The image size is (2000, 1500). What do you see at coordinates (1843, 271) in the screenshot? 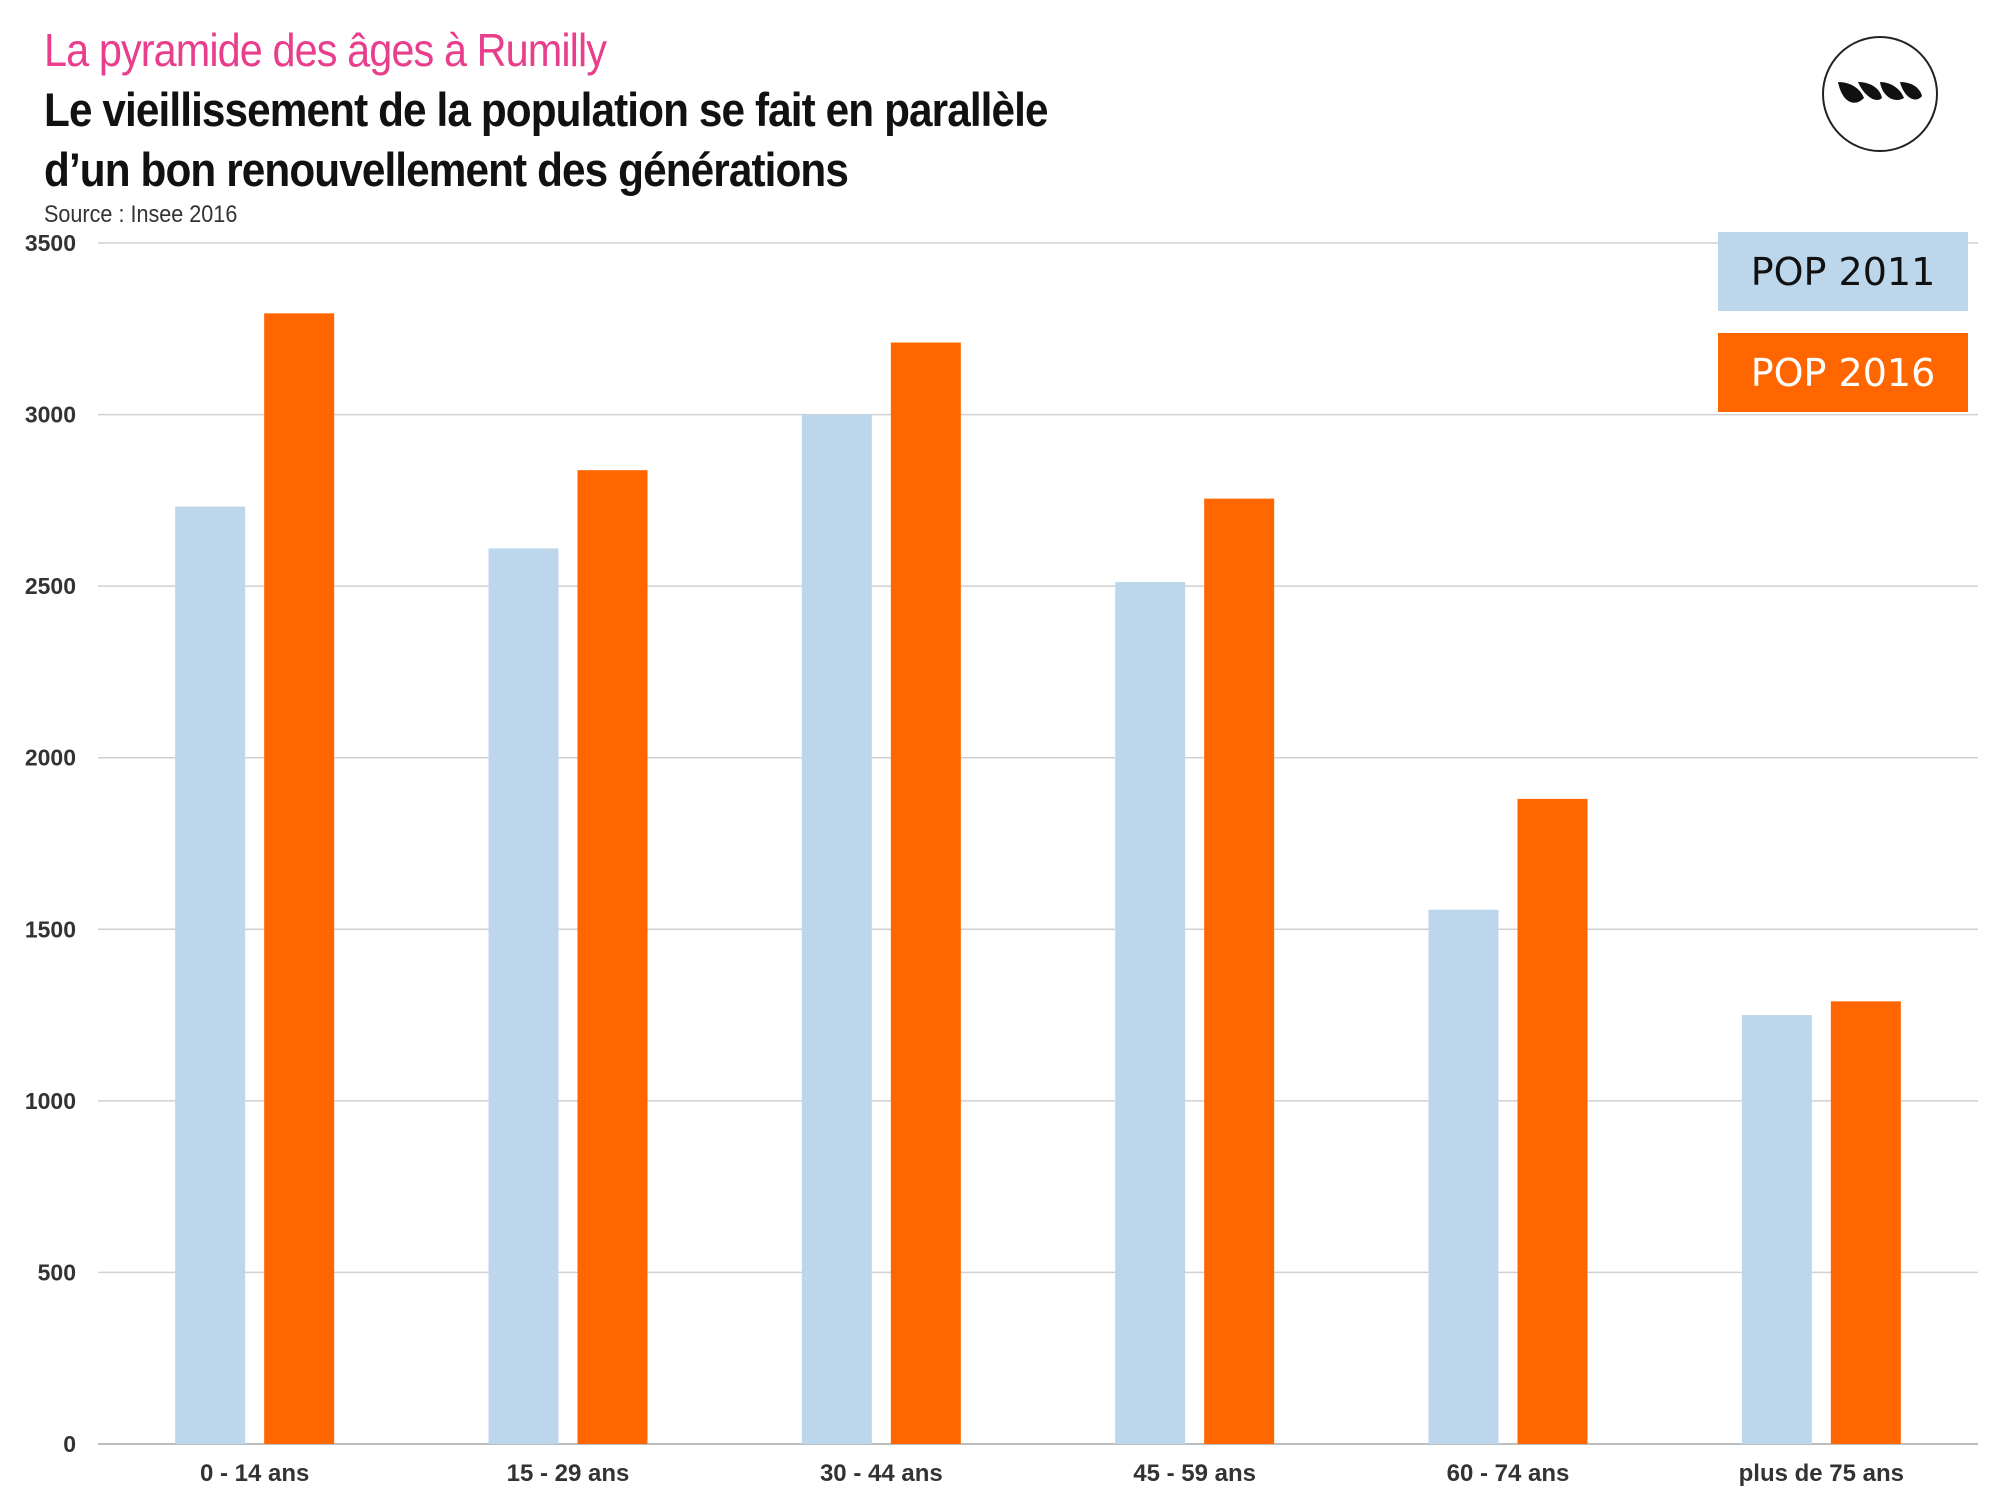
I see `legend-item-pop-2011: POP 2011` at bounding box center [1843, 271].